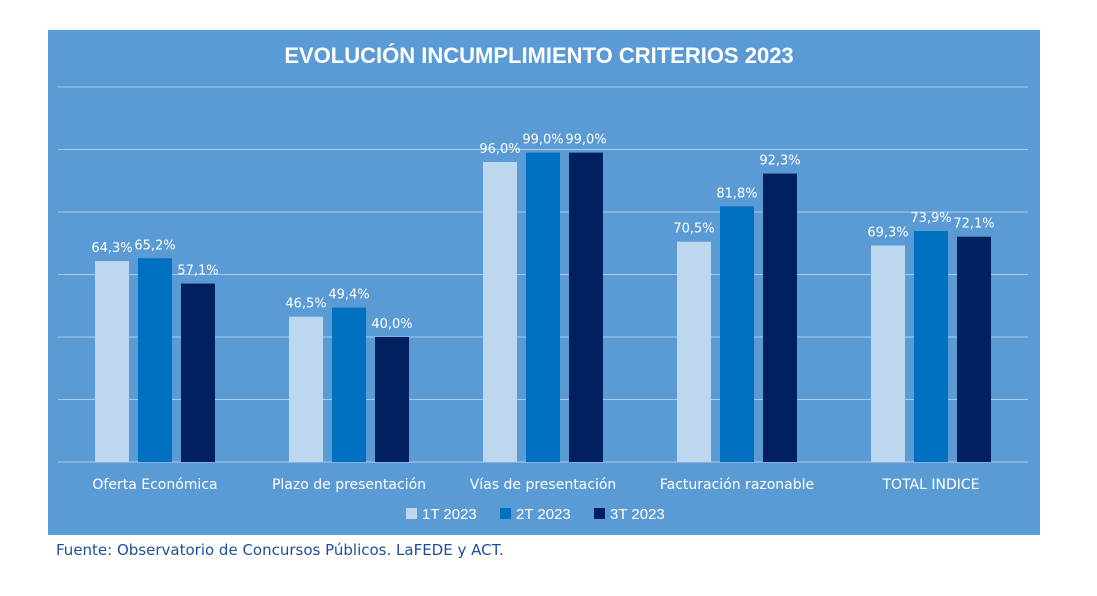 This screenshot has width=1097, height=596. I want to click on data-label: 64,3%, so click(111, 248).